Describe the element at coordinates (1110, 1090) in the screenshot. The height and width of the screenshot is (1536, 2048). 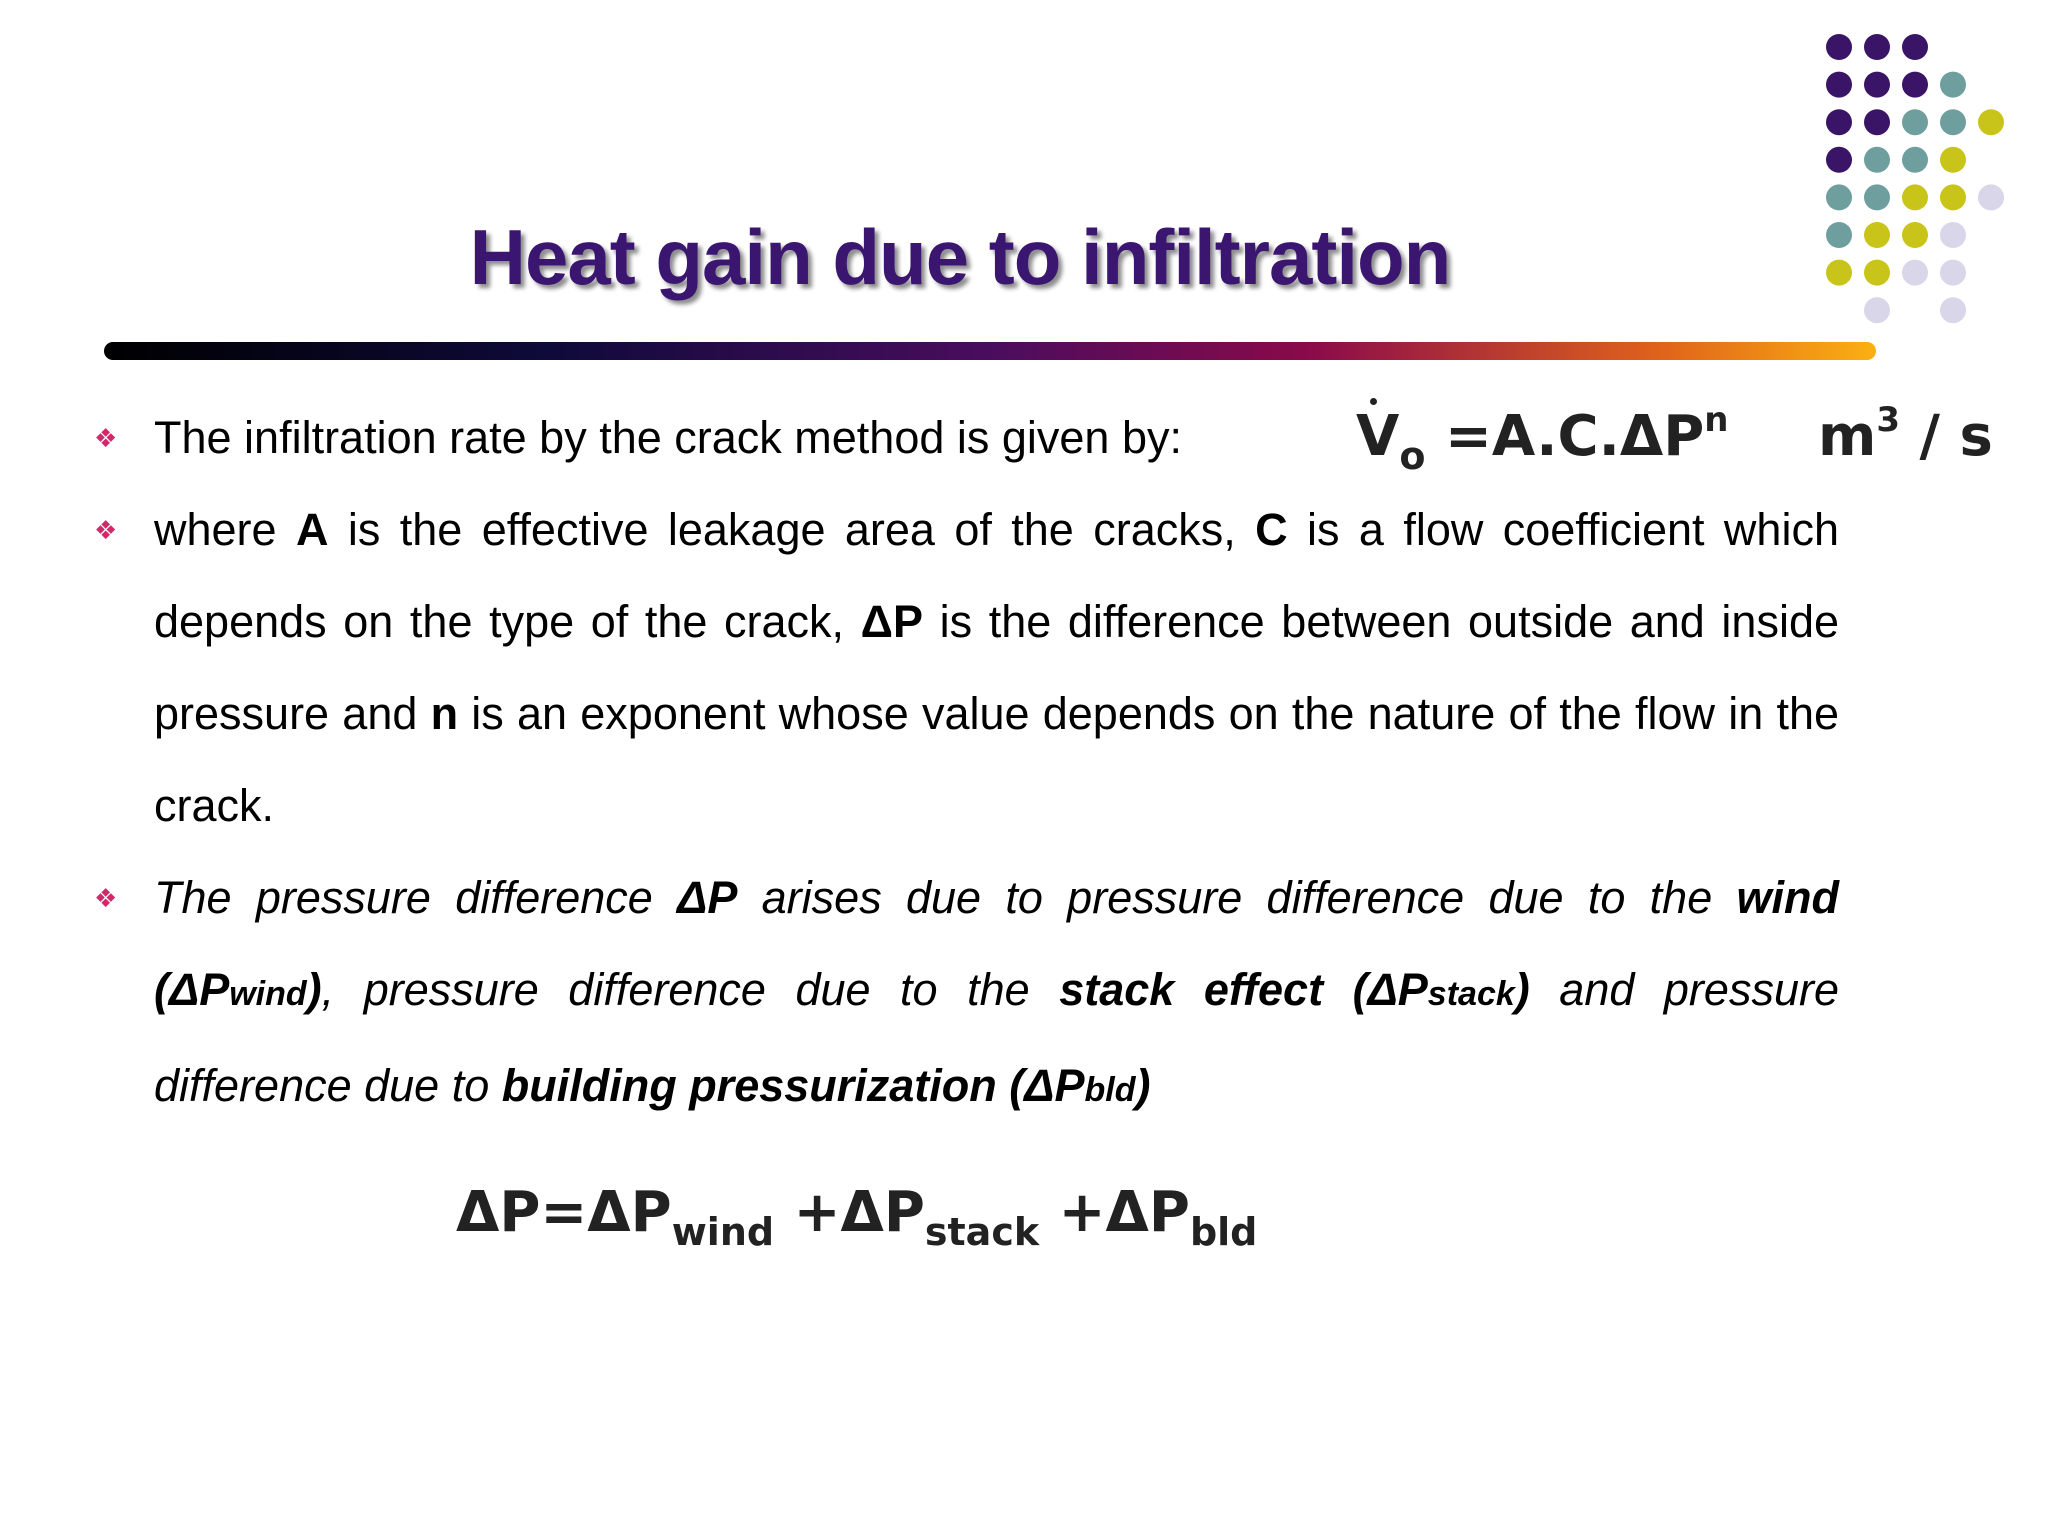
I see `text-run: bld` at that location.